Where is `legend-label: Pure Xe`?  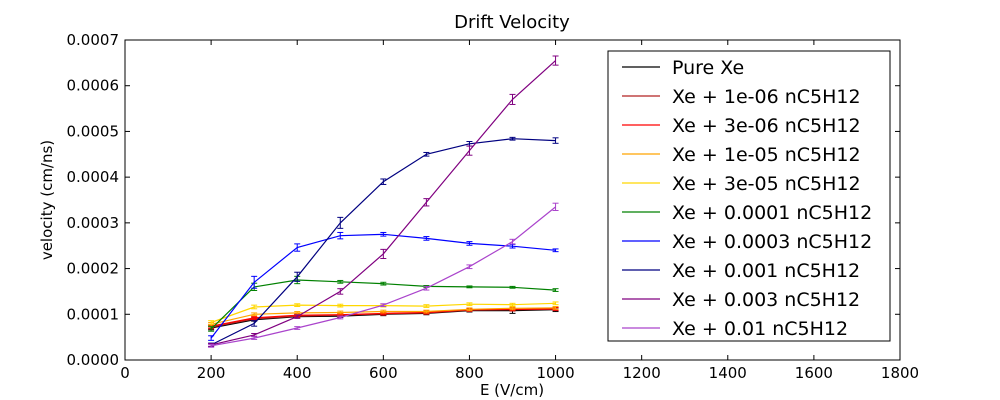 legend-label: Pure Xe is located at coordinates (708, 68).